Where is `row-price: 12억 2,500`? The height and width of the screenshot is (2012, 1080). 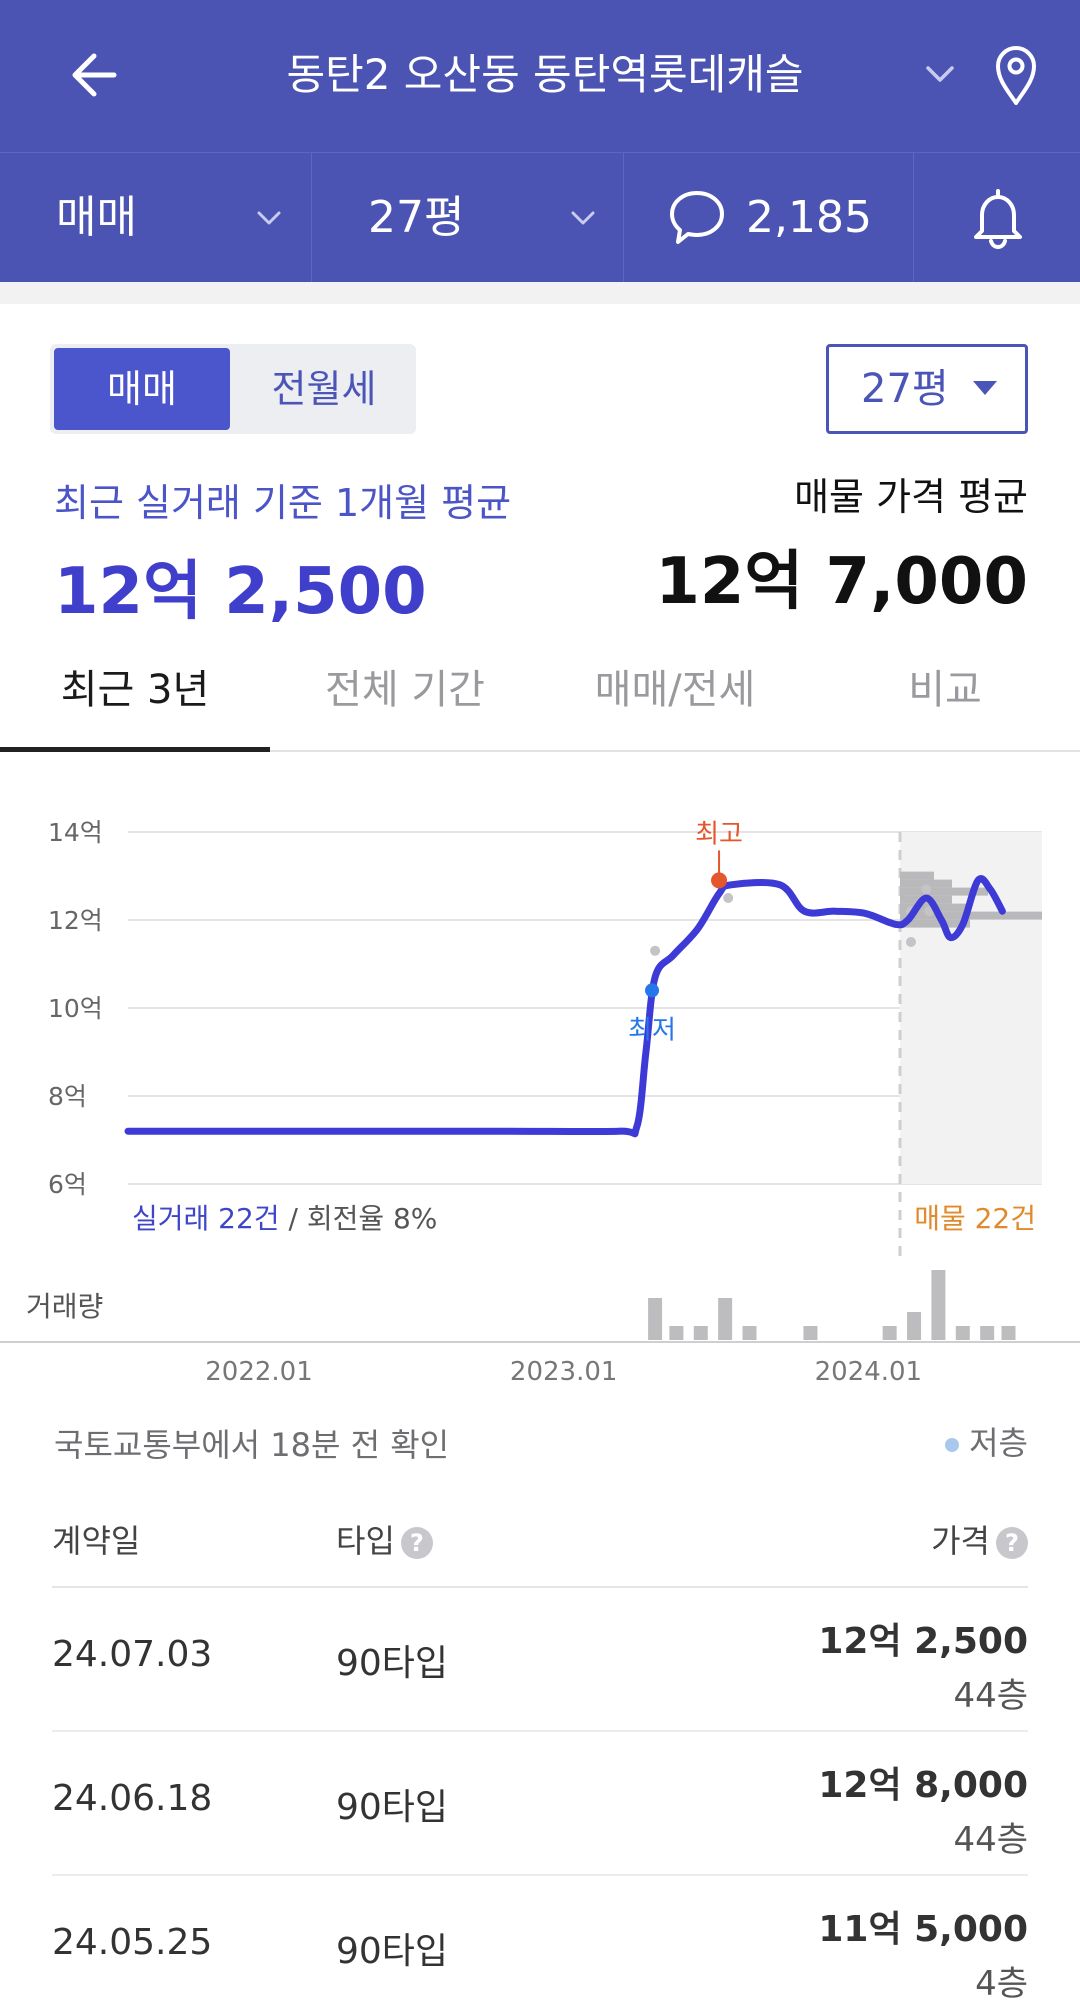
row-price: 12억 2,500 is located at coordinates (923, 1641).